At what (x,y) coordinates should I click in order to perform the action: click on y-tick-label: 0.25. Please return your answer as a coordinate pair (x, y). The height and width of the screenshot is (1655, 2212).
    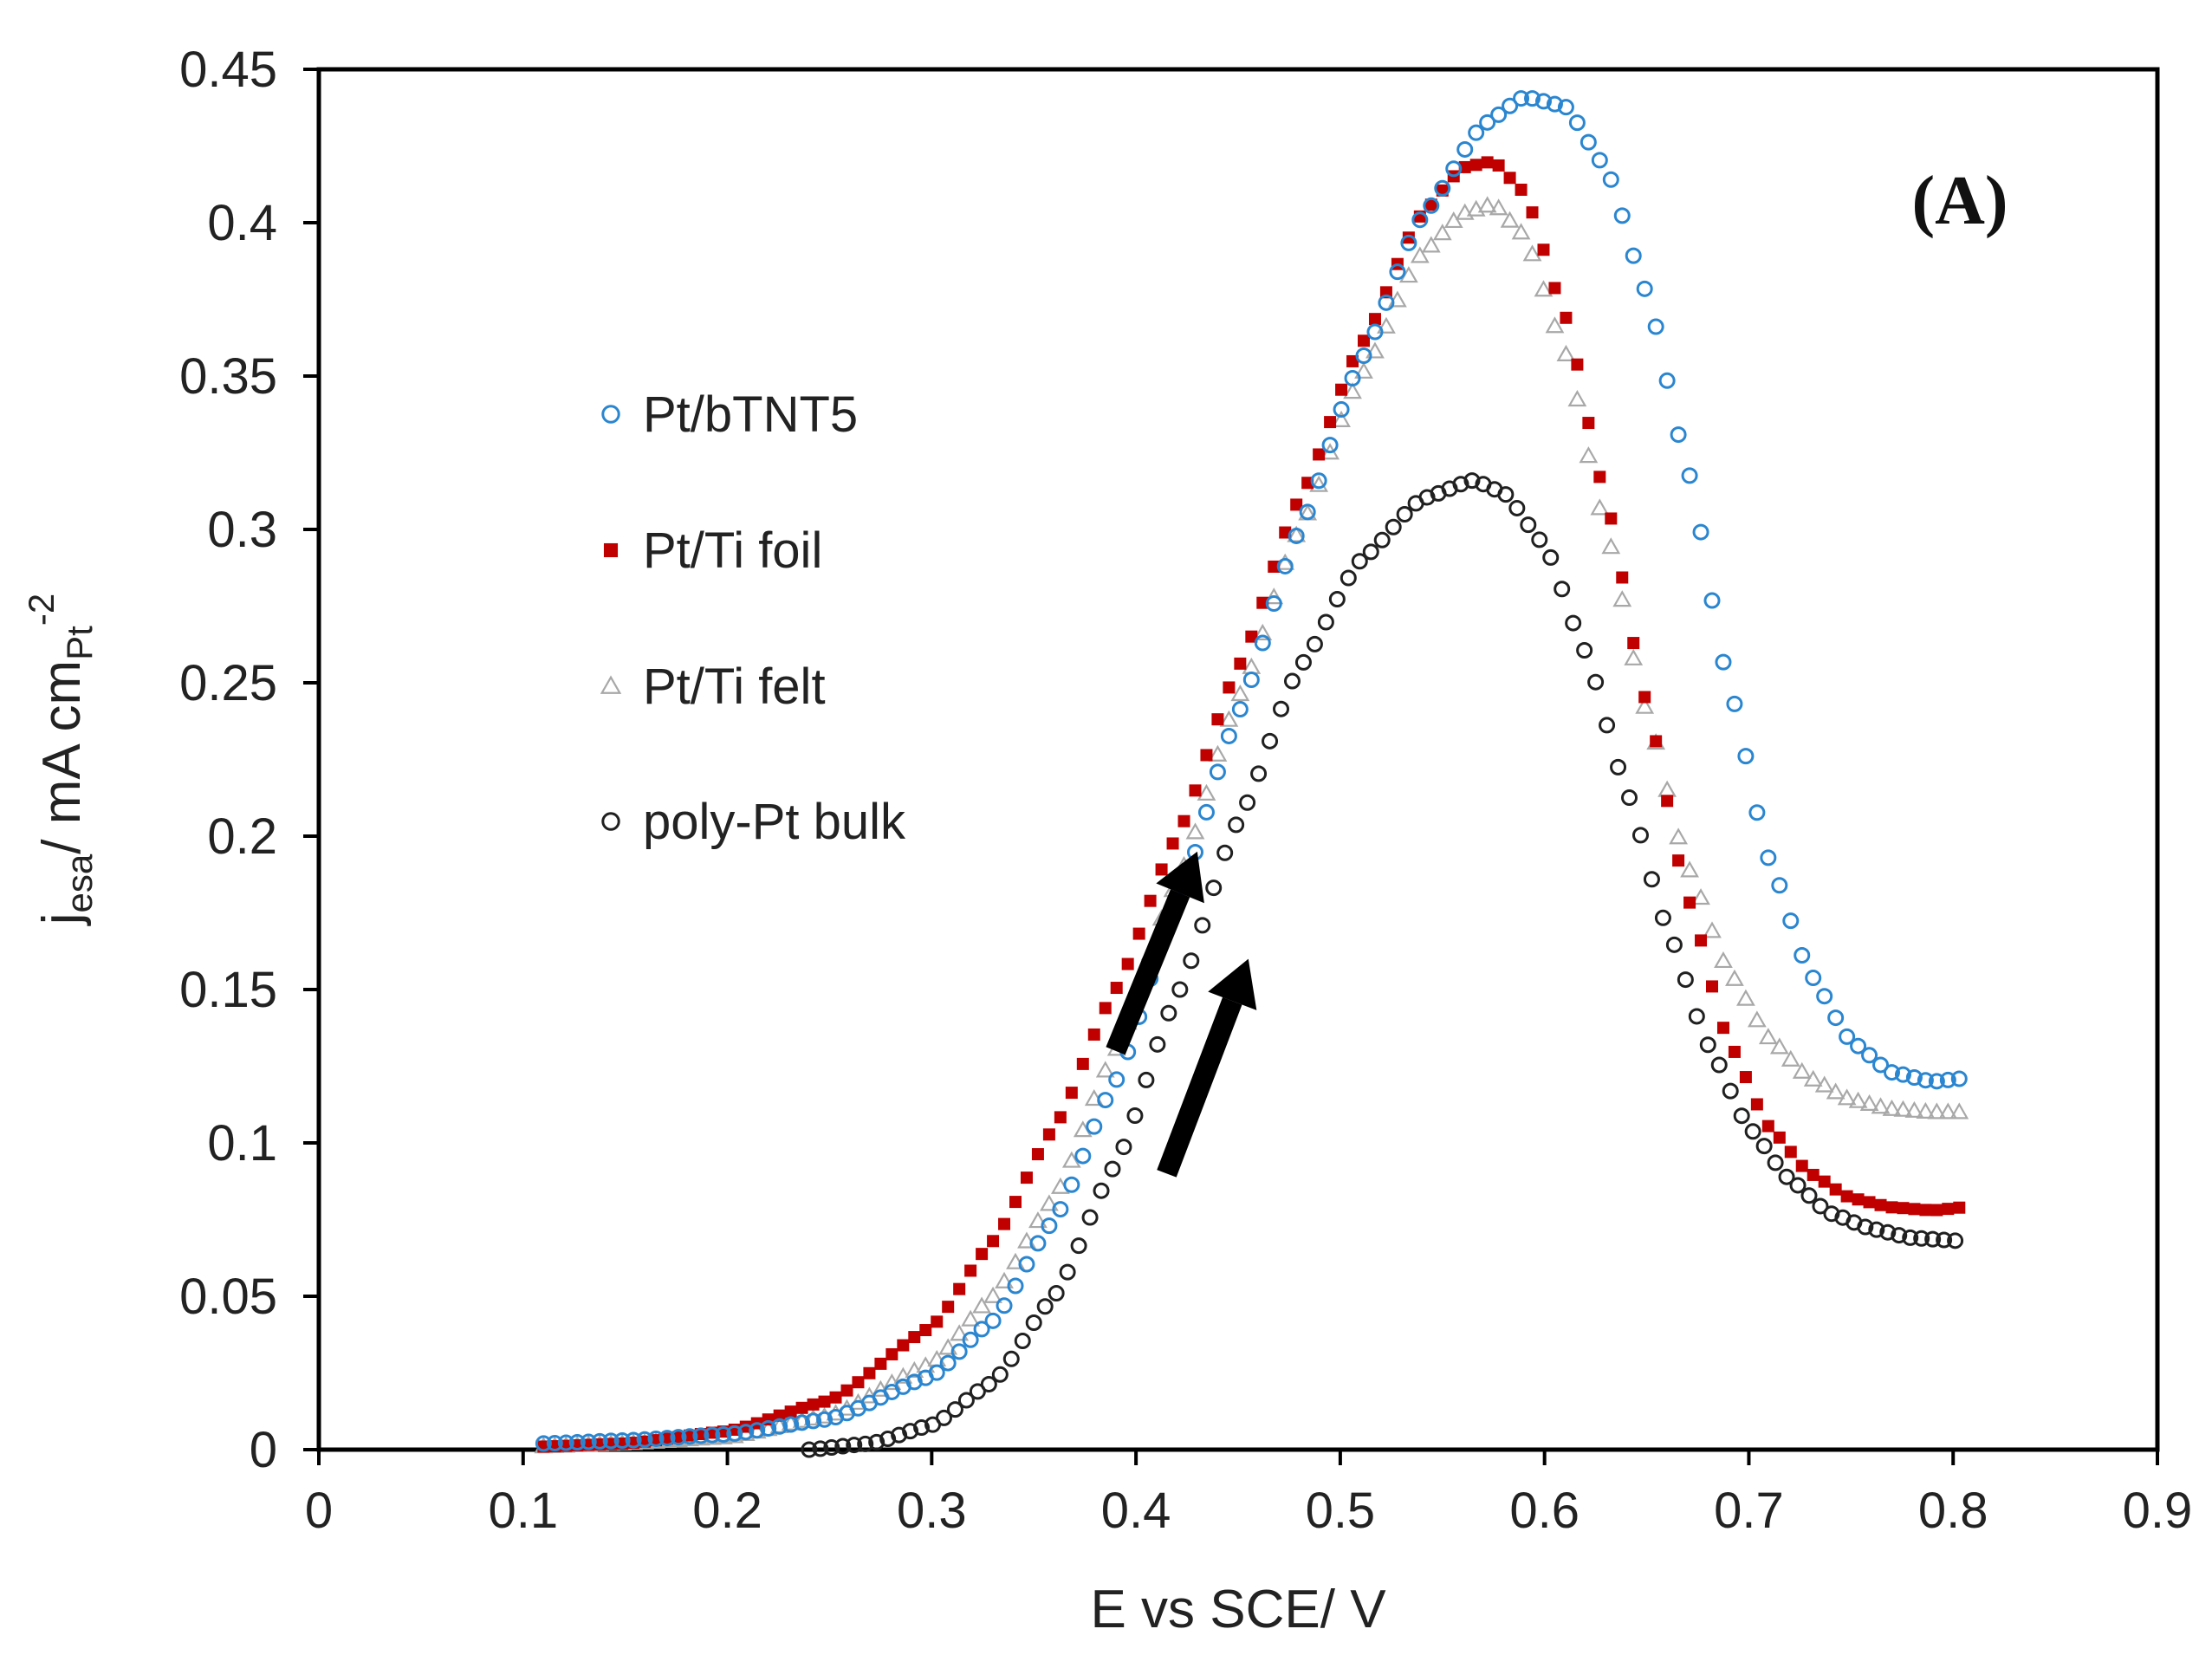
    Looking at the image, I should click on (228, 683).